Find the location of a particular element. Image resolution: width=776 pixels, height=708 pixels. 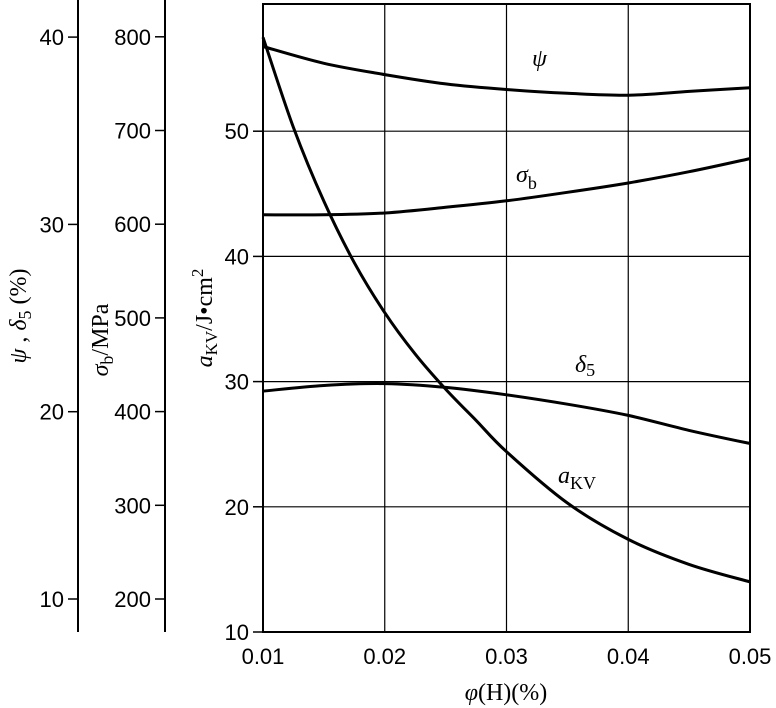

x-tick-label-1: 0.02 is located at coordinates (384, 656).